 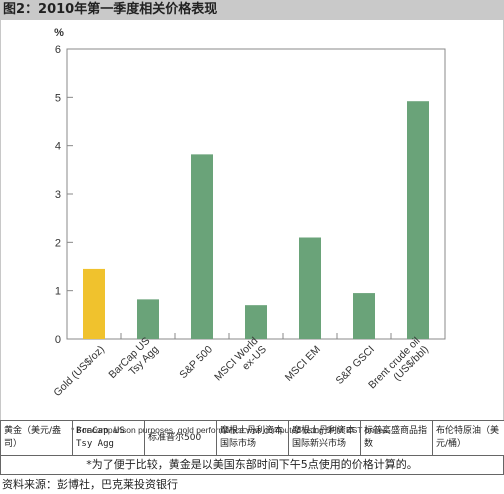 I want to click on y-tick-label: 0, so click(x=58, y=340).